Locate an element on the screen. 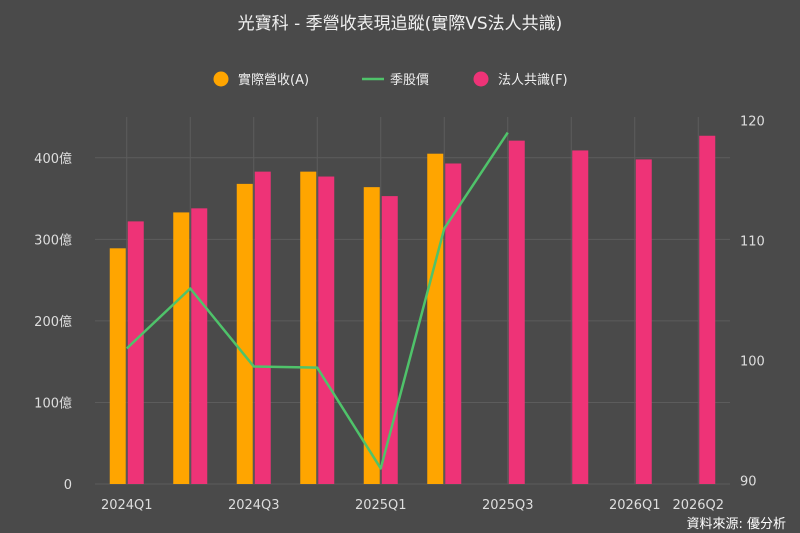 This screenshot has height=533, width=800. y-left-tick-label: 200億 is located at coordinates (53, 322).